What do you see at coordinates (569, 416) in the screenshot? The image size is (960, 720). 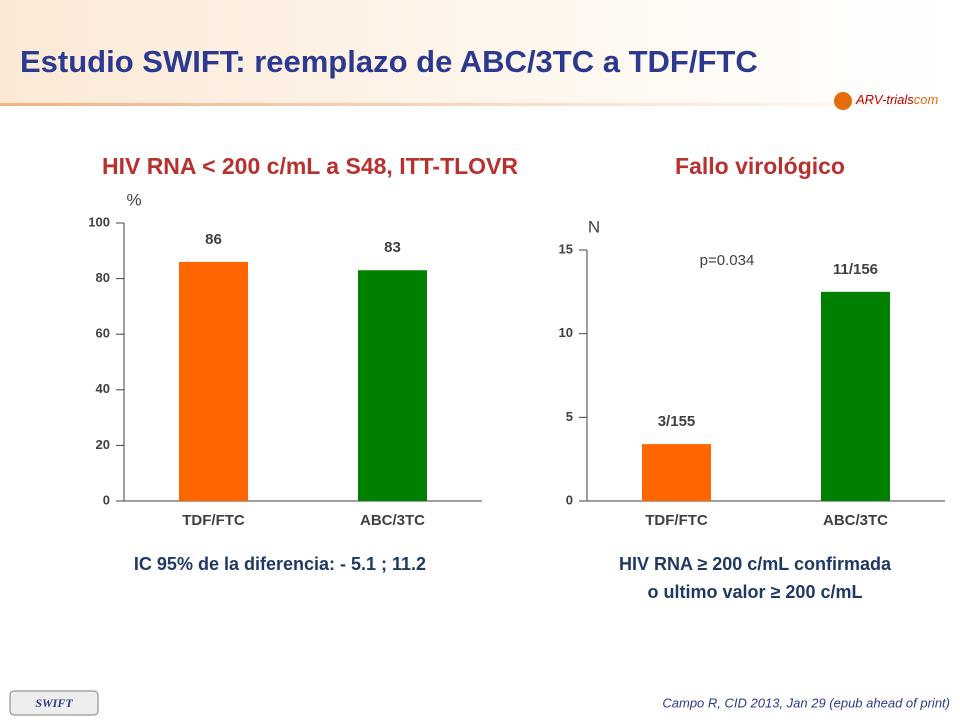 I see `y-tick-label: 5` at bounding box center [569, 416].